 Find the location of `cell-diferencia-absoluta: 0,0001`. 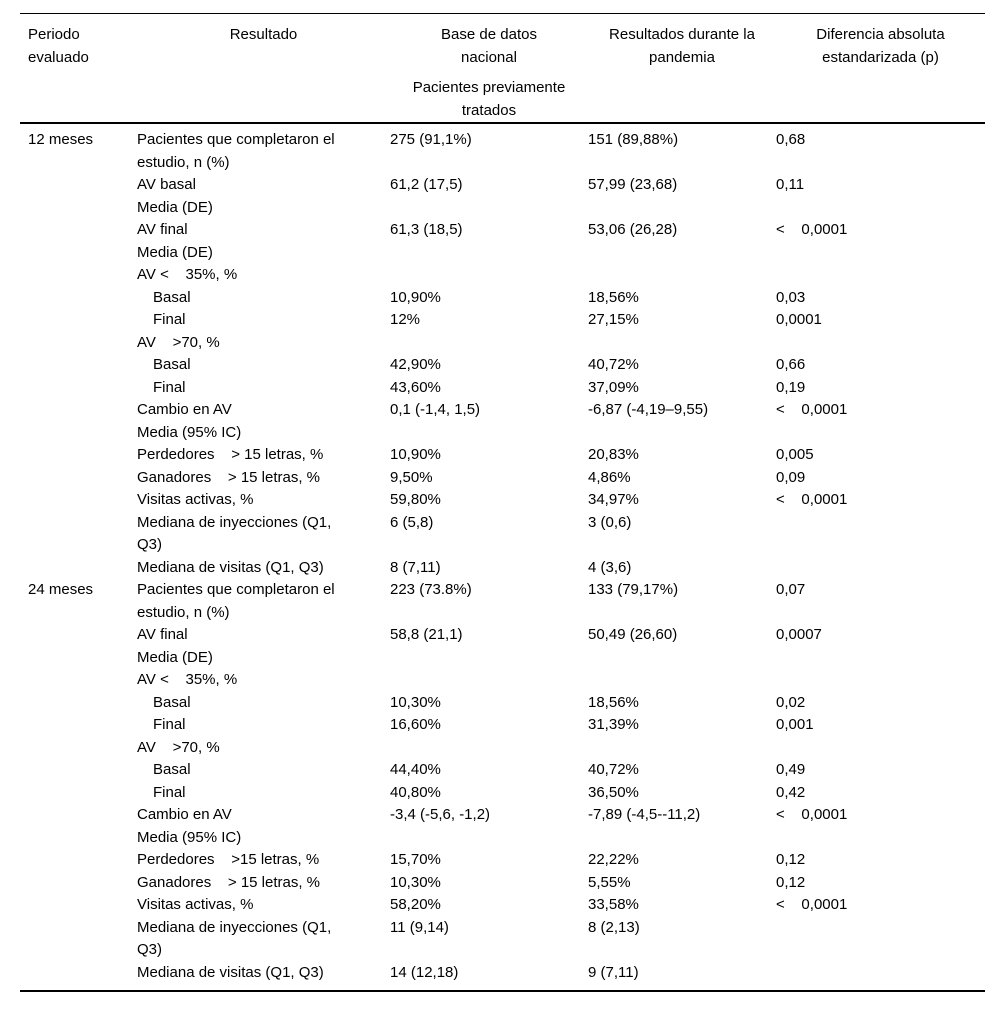

cell-diferencia-absoluta: 0,0001 is located at coordinates (799, 319).